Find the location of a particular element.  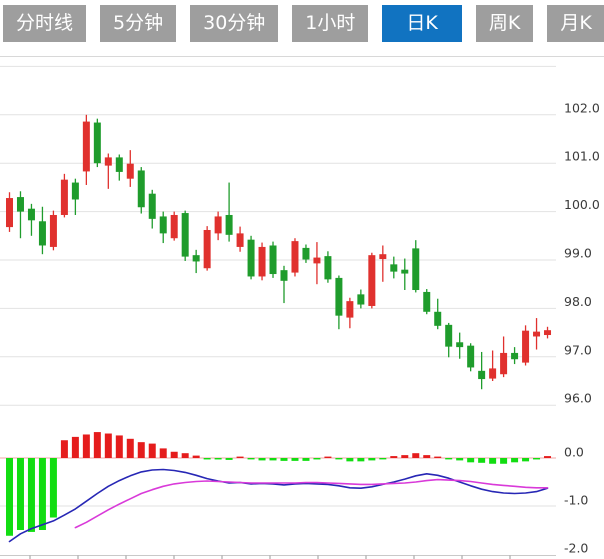

macd-axis-label: -2.0 is located at coordinates (576, 548).